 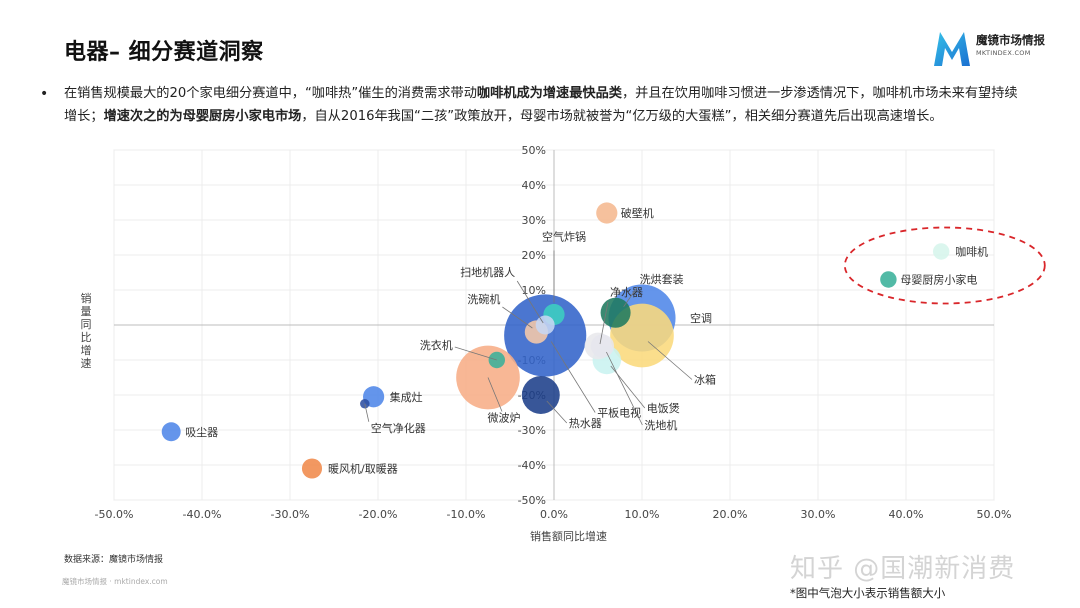 I want to click on x-tick-label: -30.0%, so click(x=290, y=514).